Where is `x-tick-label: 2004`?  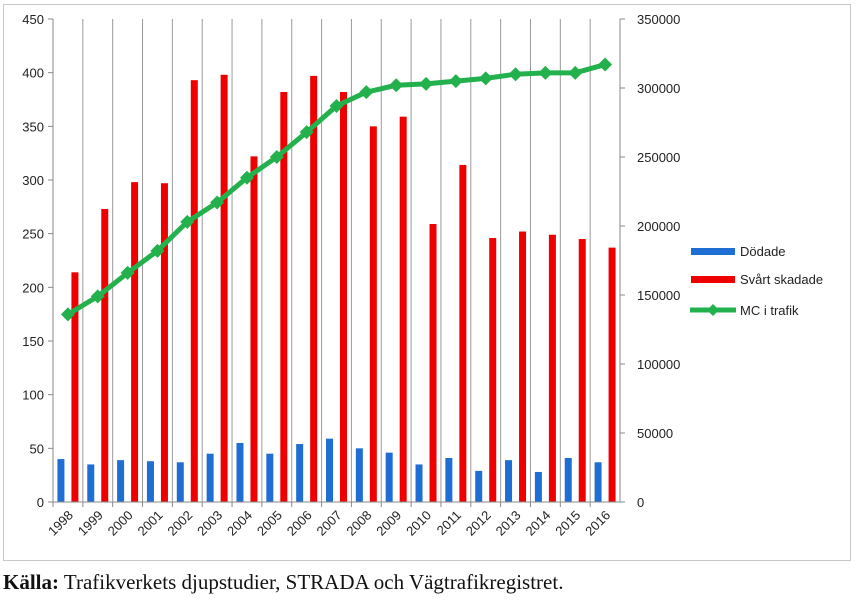
x-tick-label: 2004 is located at coordinates (239, 523).